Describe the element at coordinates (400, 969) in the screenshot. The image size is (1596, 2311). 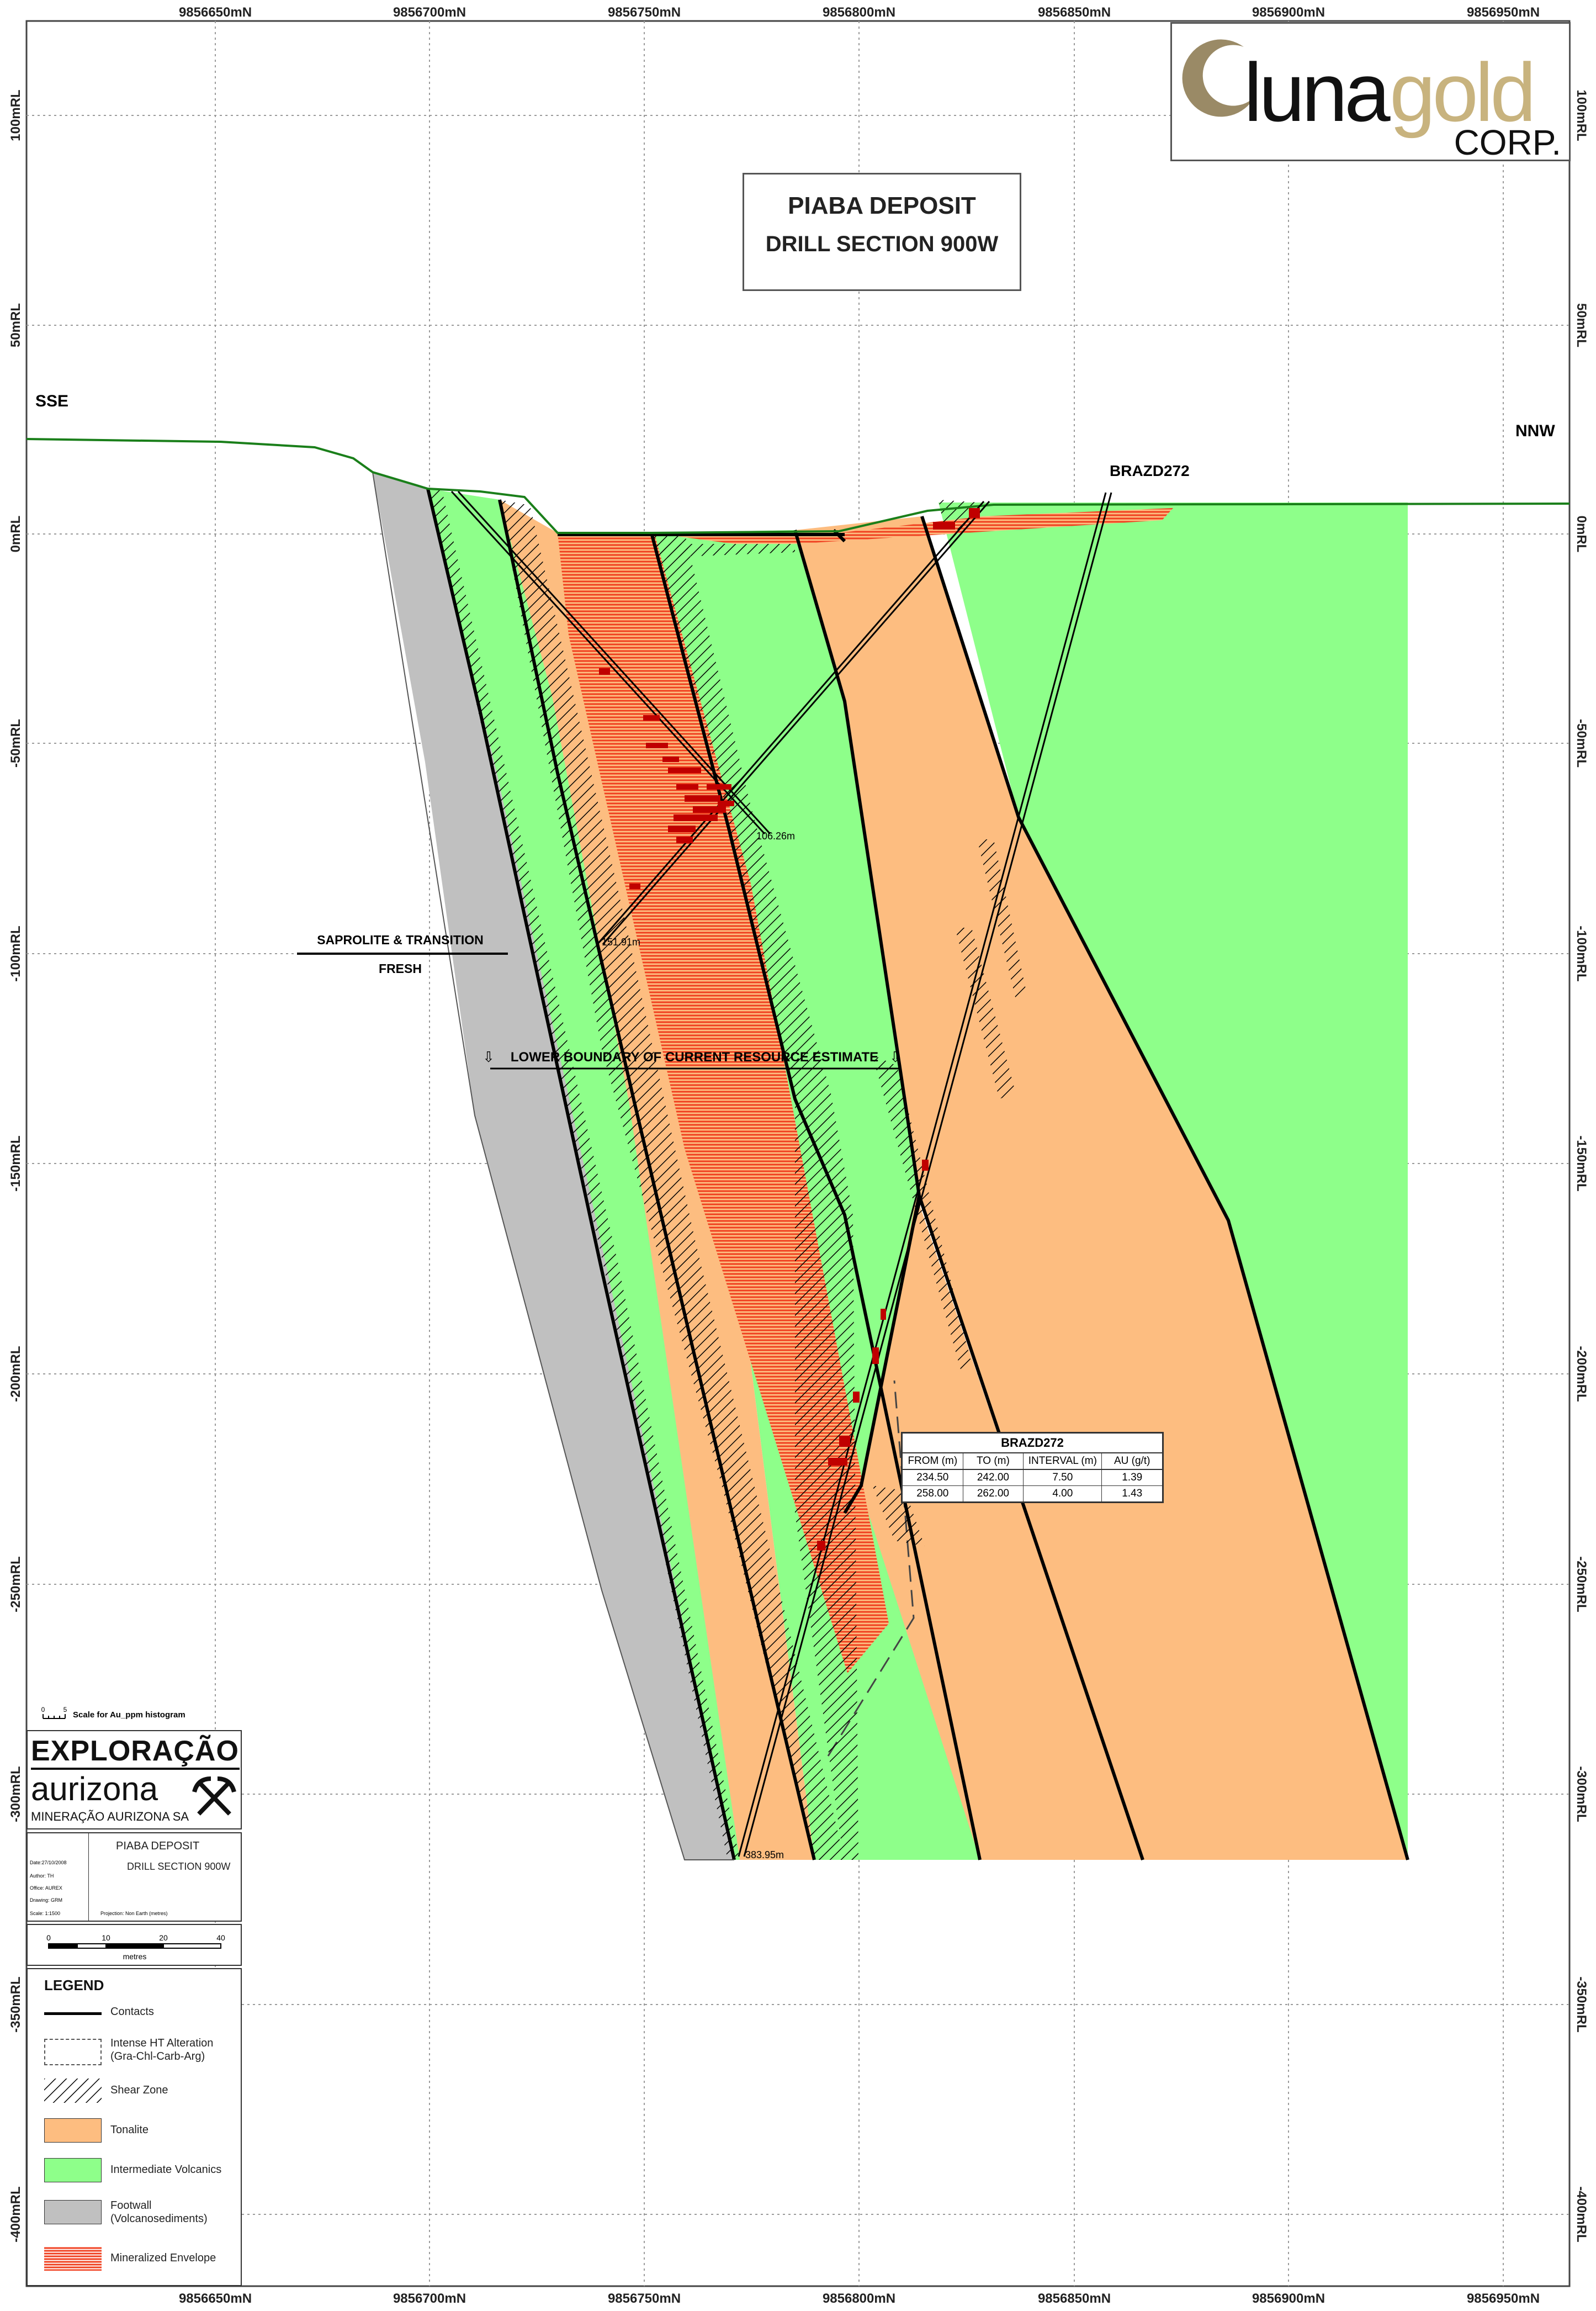
I see `fresh-label: FRESH` at that location.